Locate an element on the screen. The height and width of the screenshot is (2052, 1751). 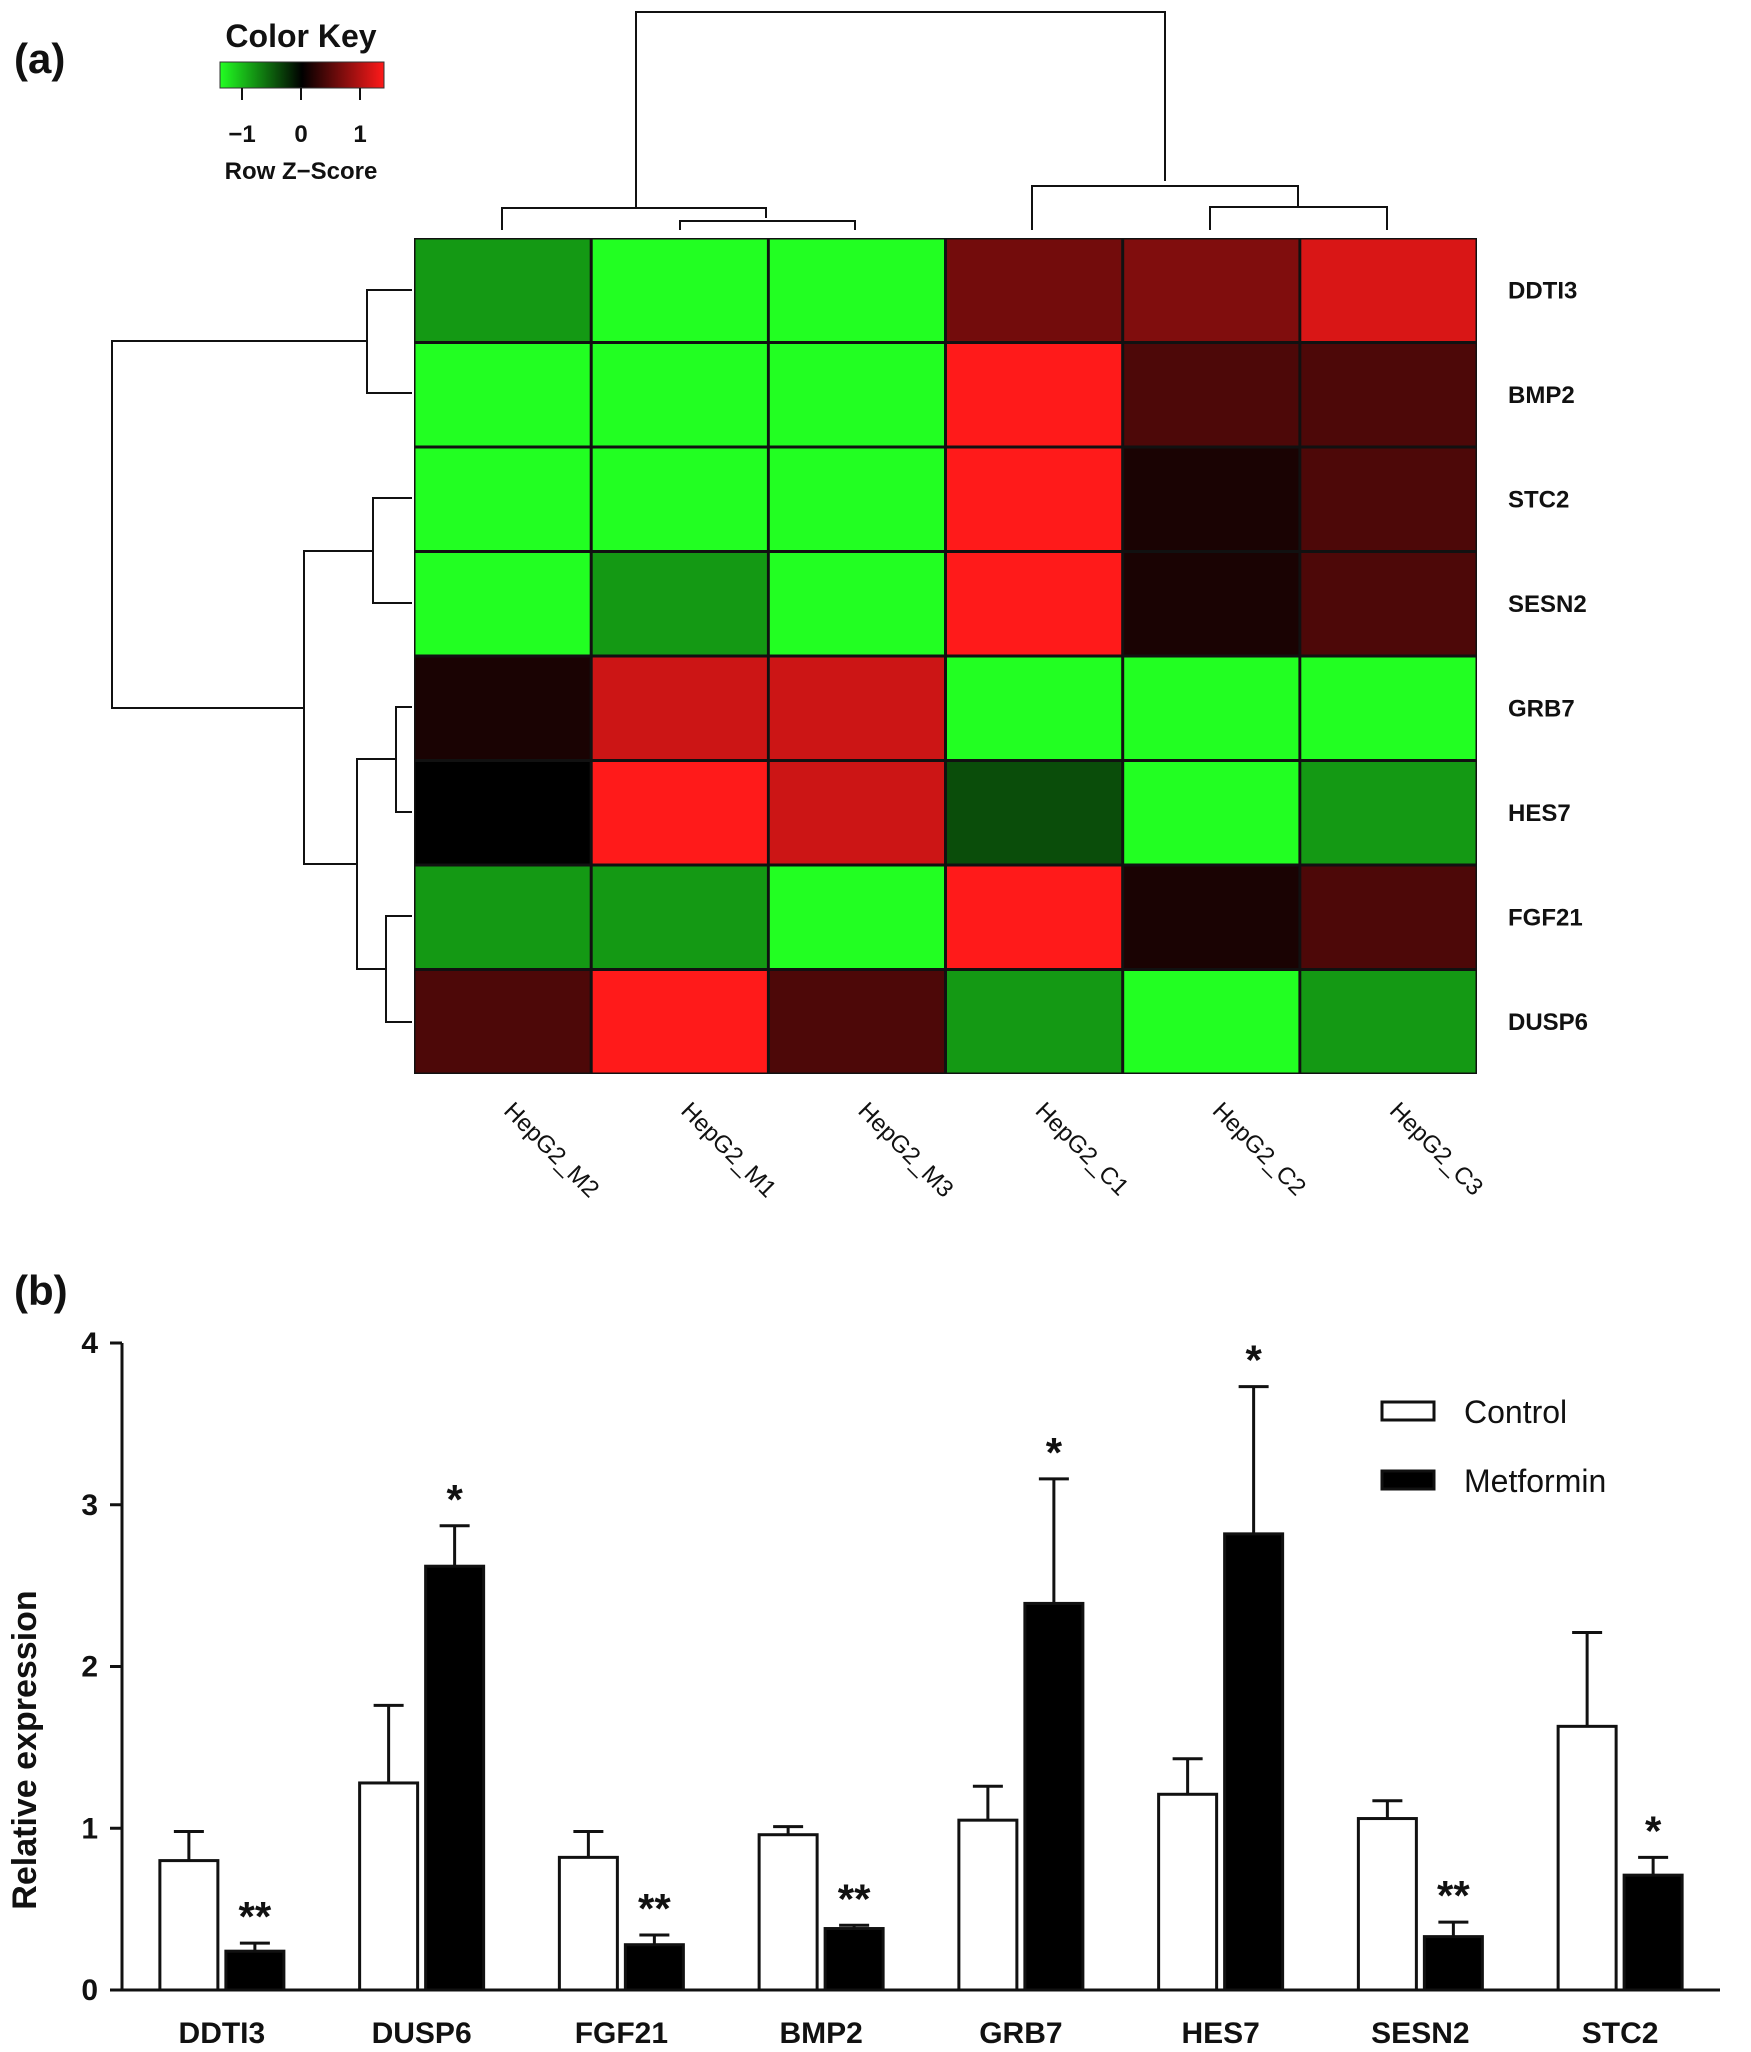
heatmap-cell-bmp2-hepg2-c3 is located at coordinates (1388, 395).